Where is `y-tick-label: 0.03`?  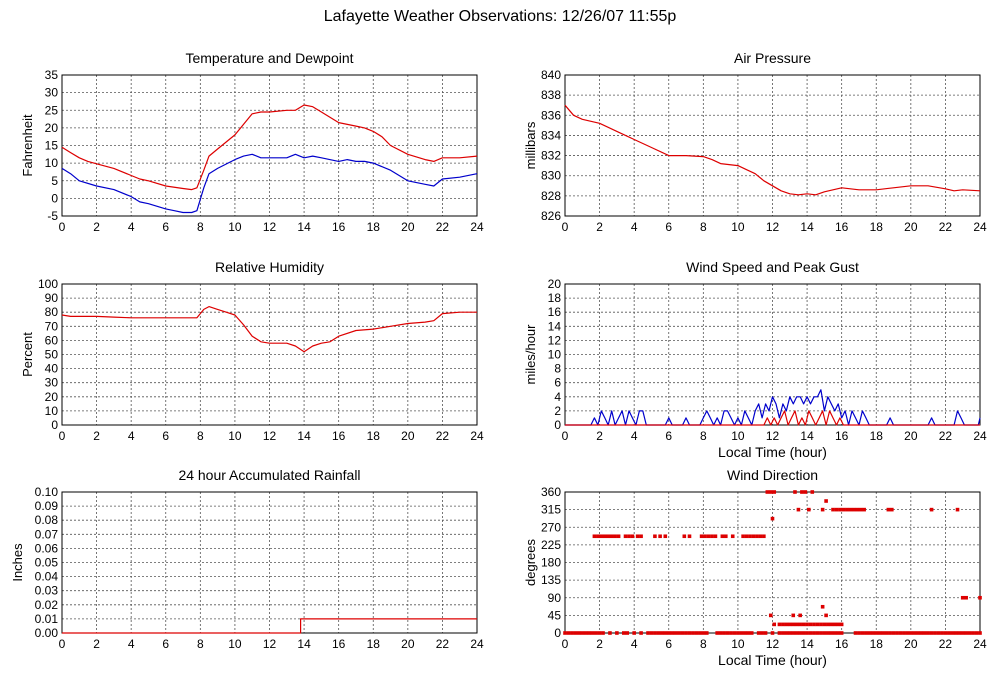 y-tick-label: 0.03 is located at coordinates (47, 591).